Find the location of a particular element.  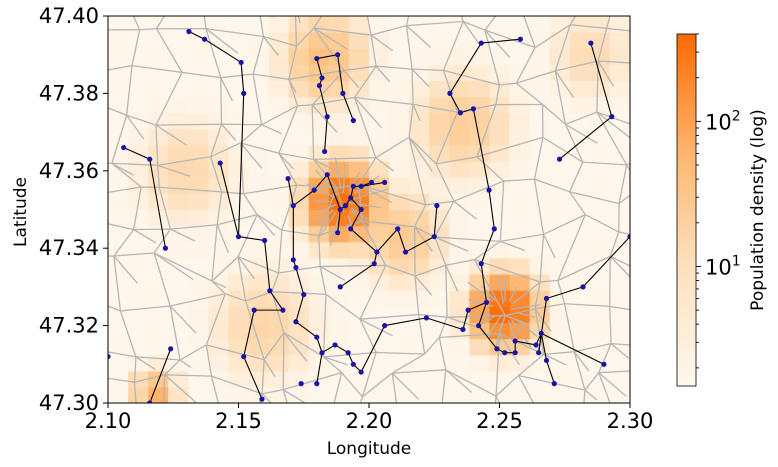

y-tick-label: 47.32 is located at coordinates (69, 326).